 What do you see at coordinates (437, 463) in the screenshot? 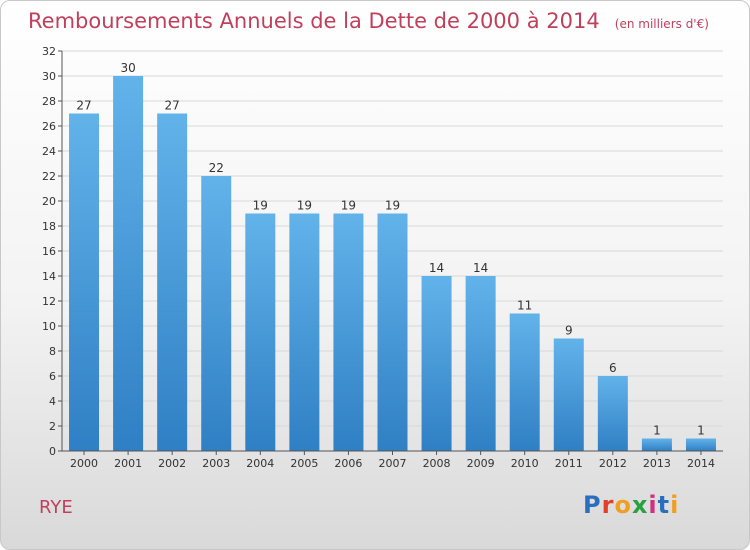
I see `x-tick-label: 2008` at bounding box center [437, 463].